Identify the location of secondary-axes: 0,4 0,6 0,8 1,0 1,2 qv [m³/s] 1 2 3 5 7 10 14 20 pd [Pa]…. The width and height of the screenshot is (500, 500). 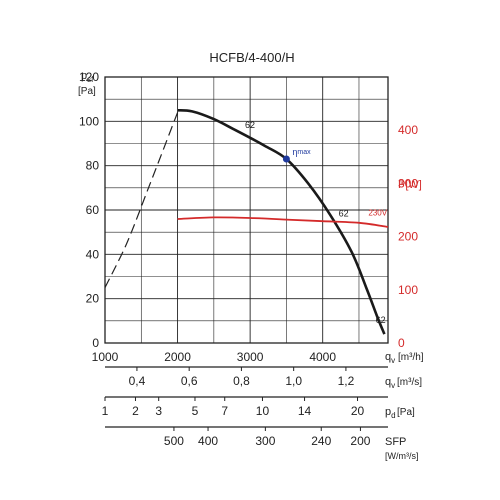
(262, 413).